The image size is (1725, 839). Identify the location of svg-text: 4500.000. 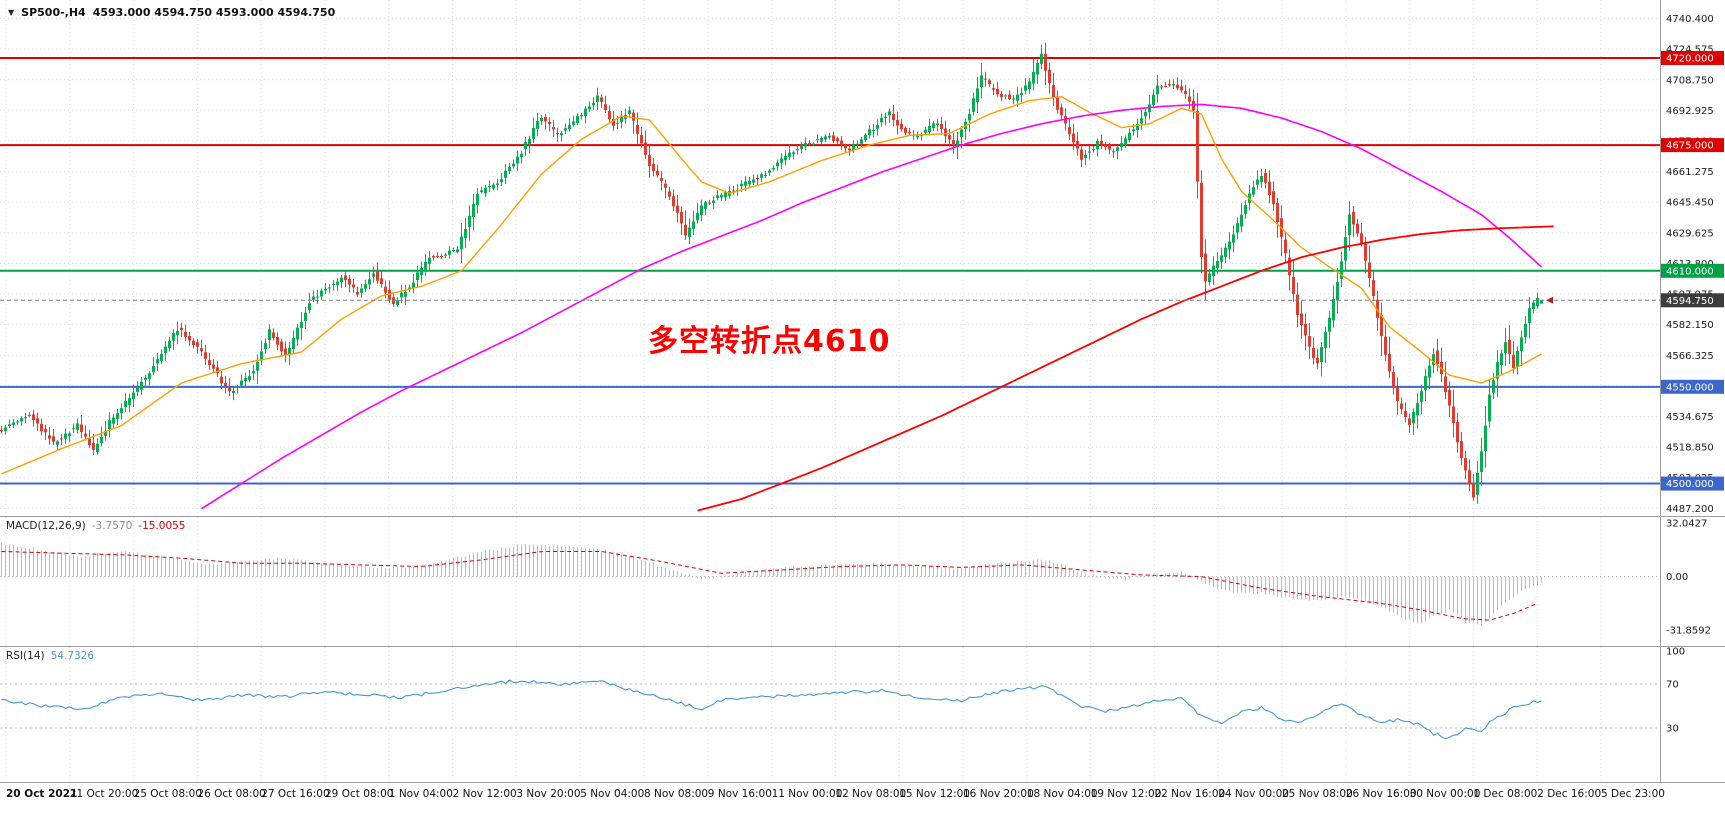
(1690, 484).